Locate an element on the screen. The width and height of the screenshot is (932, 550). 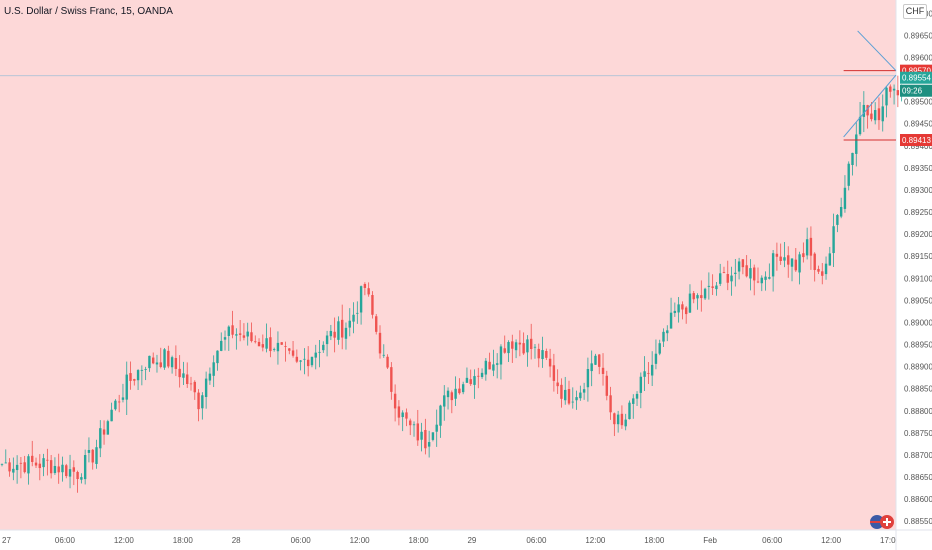
symbol-title: U.S. Dollar / Swiss Franc, 15, OANDA is located at coordinates (88, 11).